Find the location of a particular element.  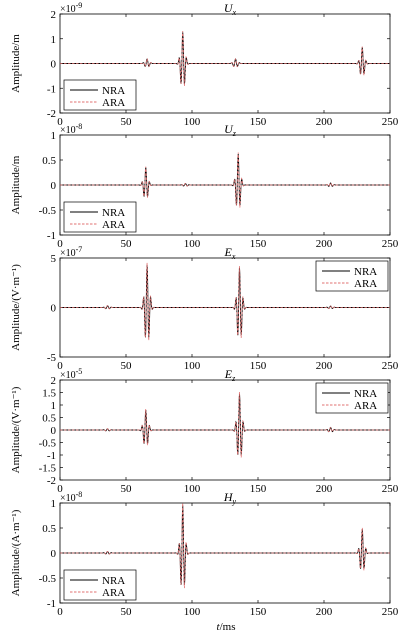

axis-exponent: ×10⁻⁹ is located at coordinates (71, 8).